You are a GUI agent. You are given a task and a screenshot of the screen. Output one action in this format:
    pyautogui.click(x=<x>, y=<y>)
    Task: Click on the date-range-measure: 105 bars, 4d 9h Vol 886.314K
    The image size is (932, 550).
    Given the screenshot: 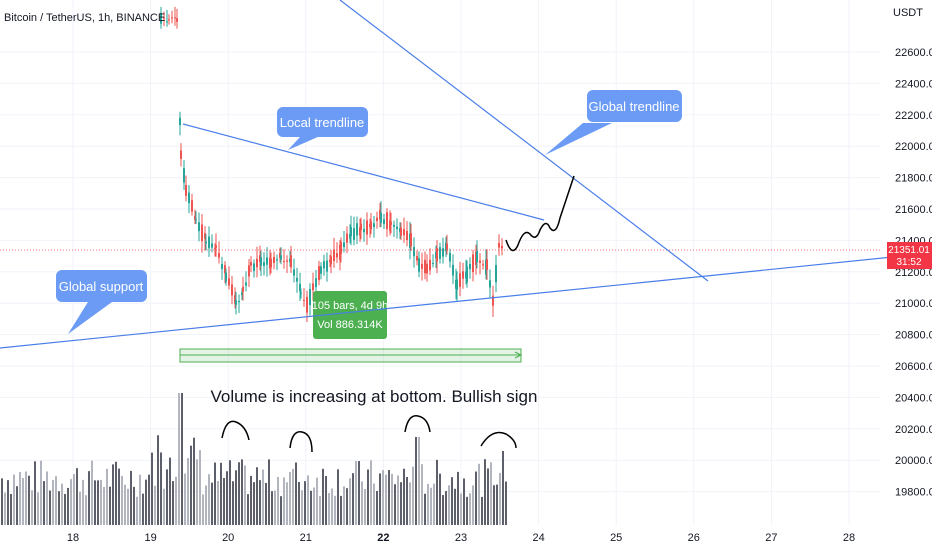 What is the action you would take?
    pyautogui.click(x=351, y=327)
    